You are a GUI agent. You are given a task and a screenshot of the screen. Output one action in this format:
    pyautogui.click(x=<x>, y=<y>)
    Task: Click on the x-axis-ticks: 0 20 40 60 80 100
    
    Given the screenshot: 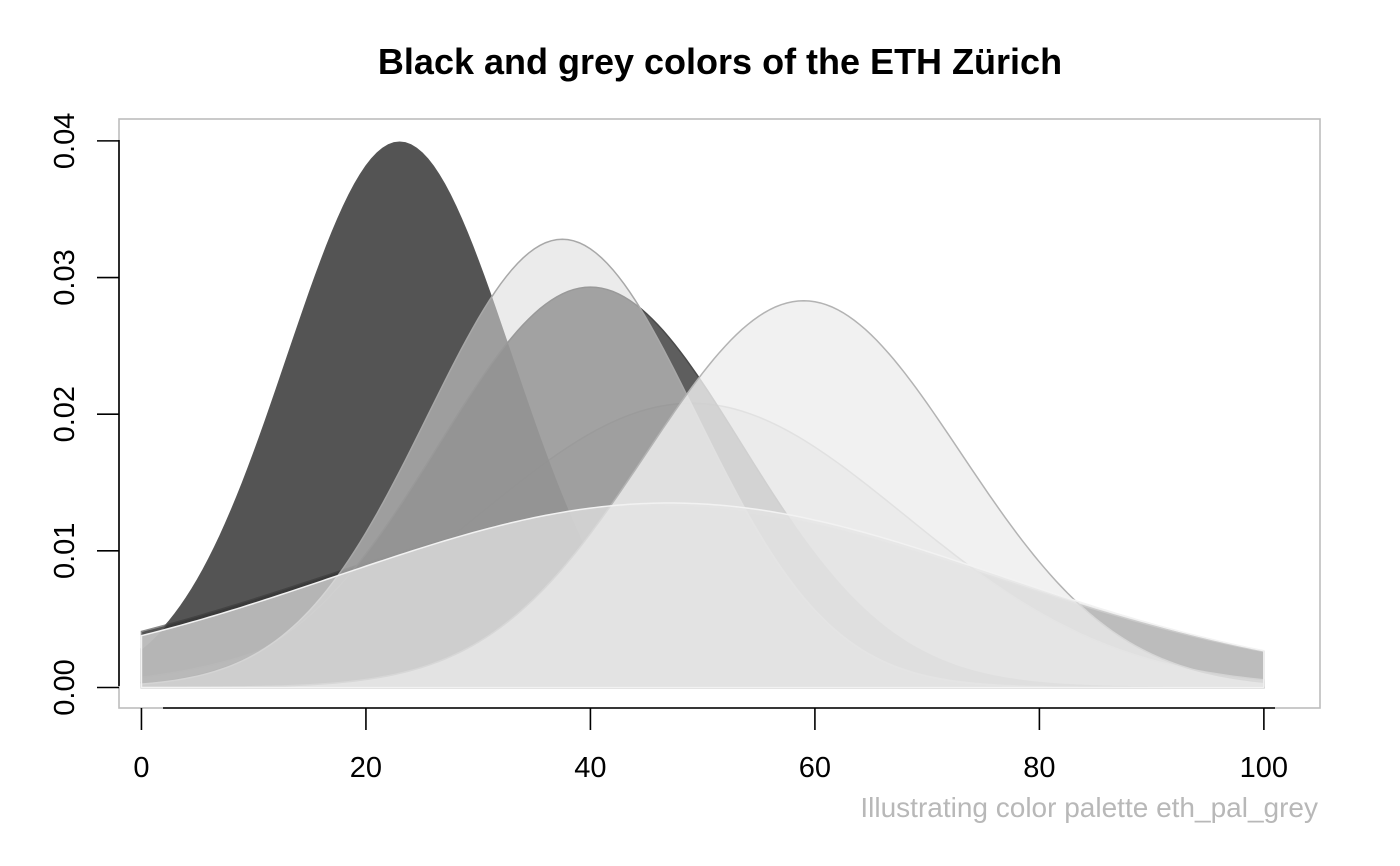 What is the action you would take?
    pyautogui.click(x=710, y=746)
    